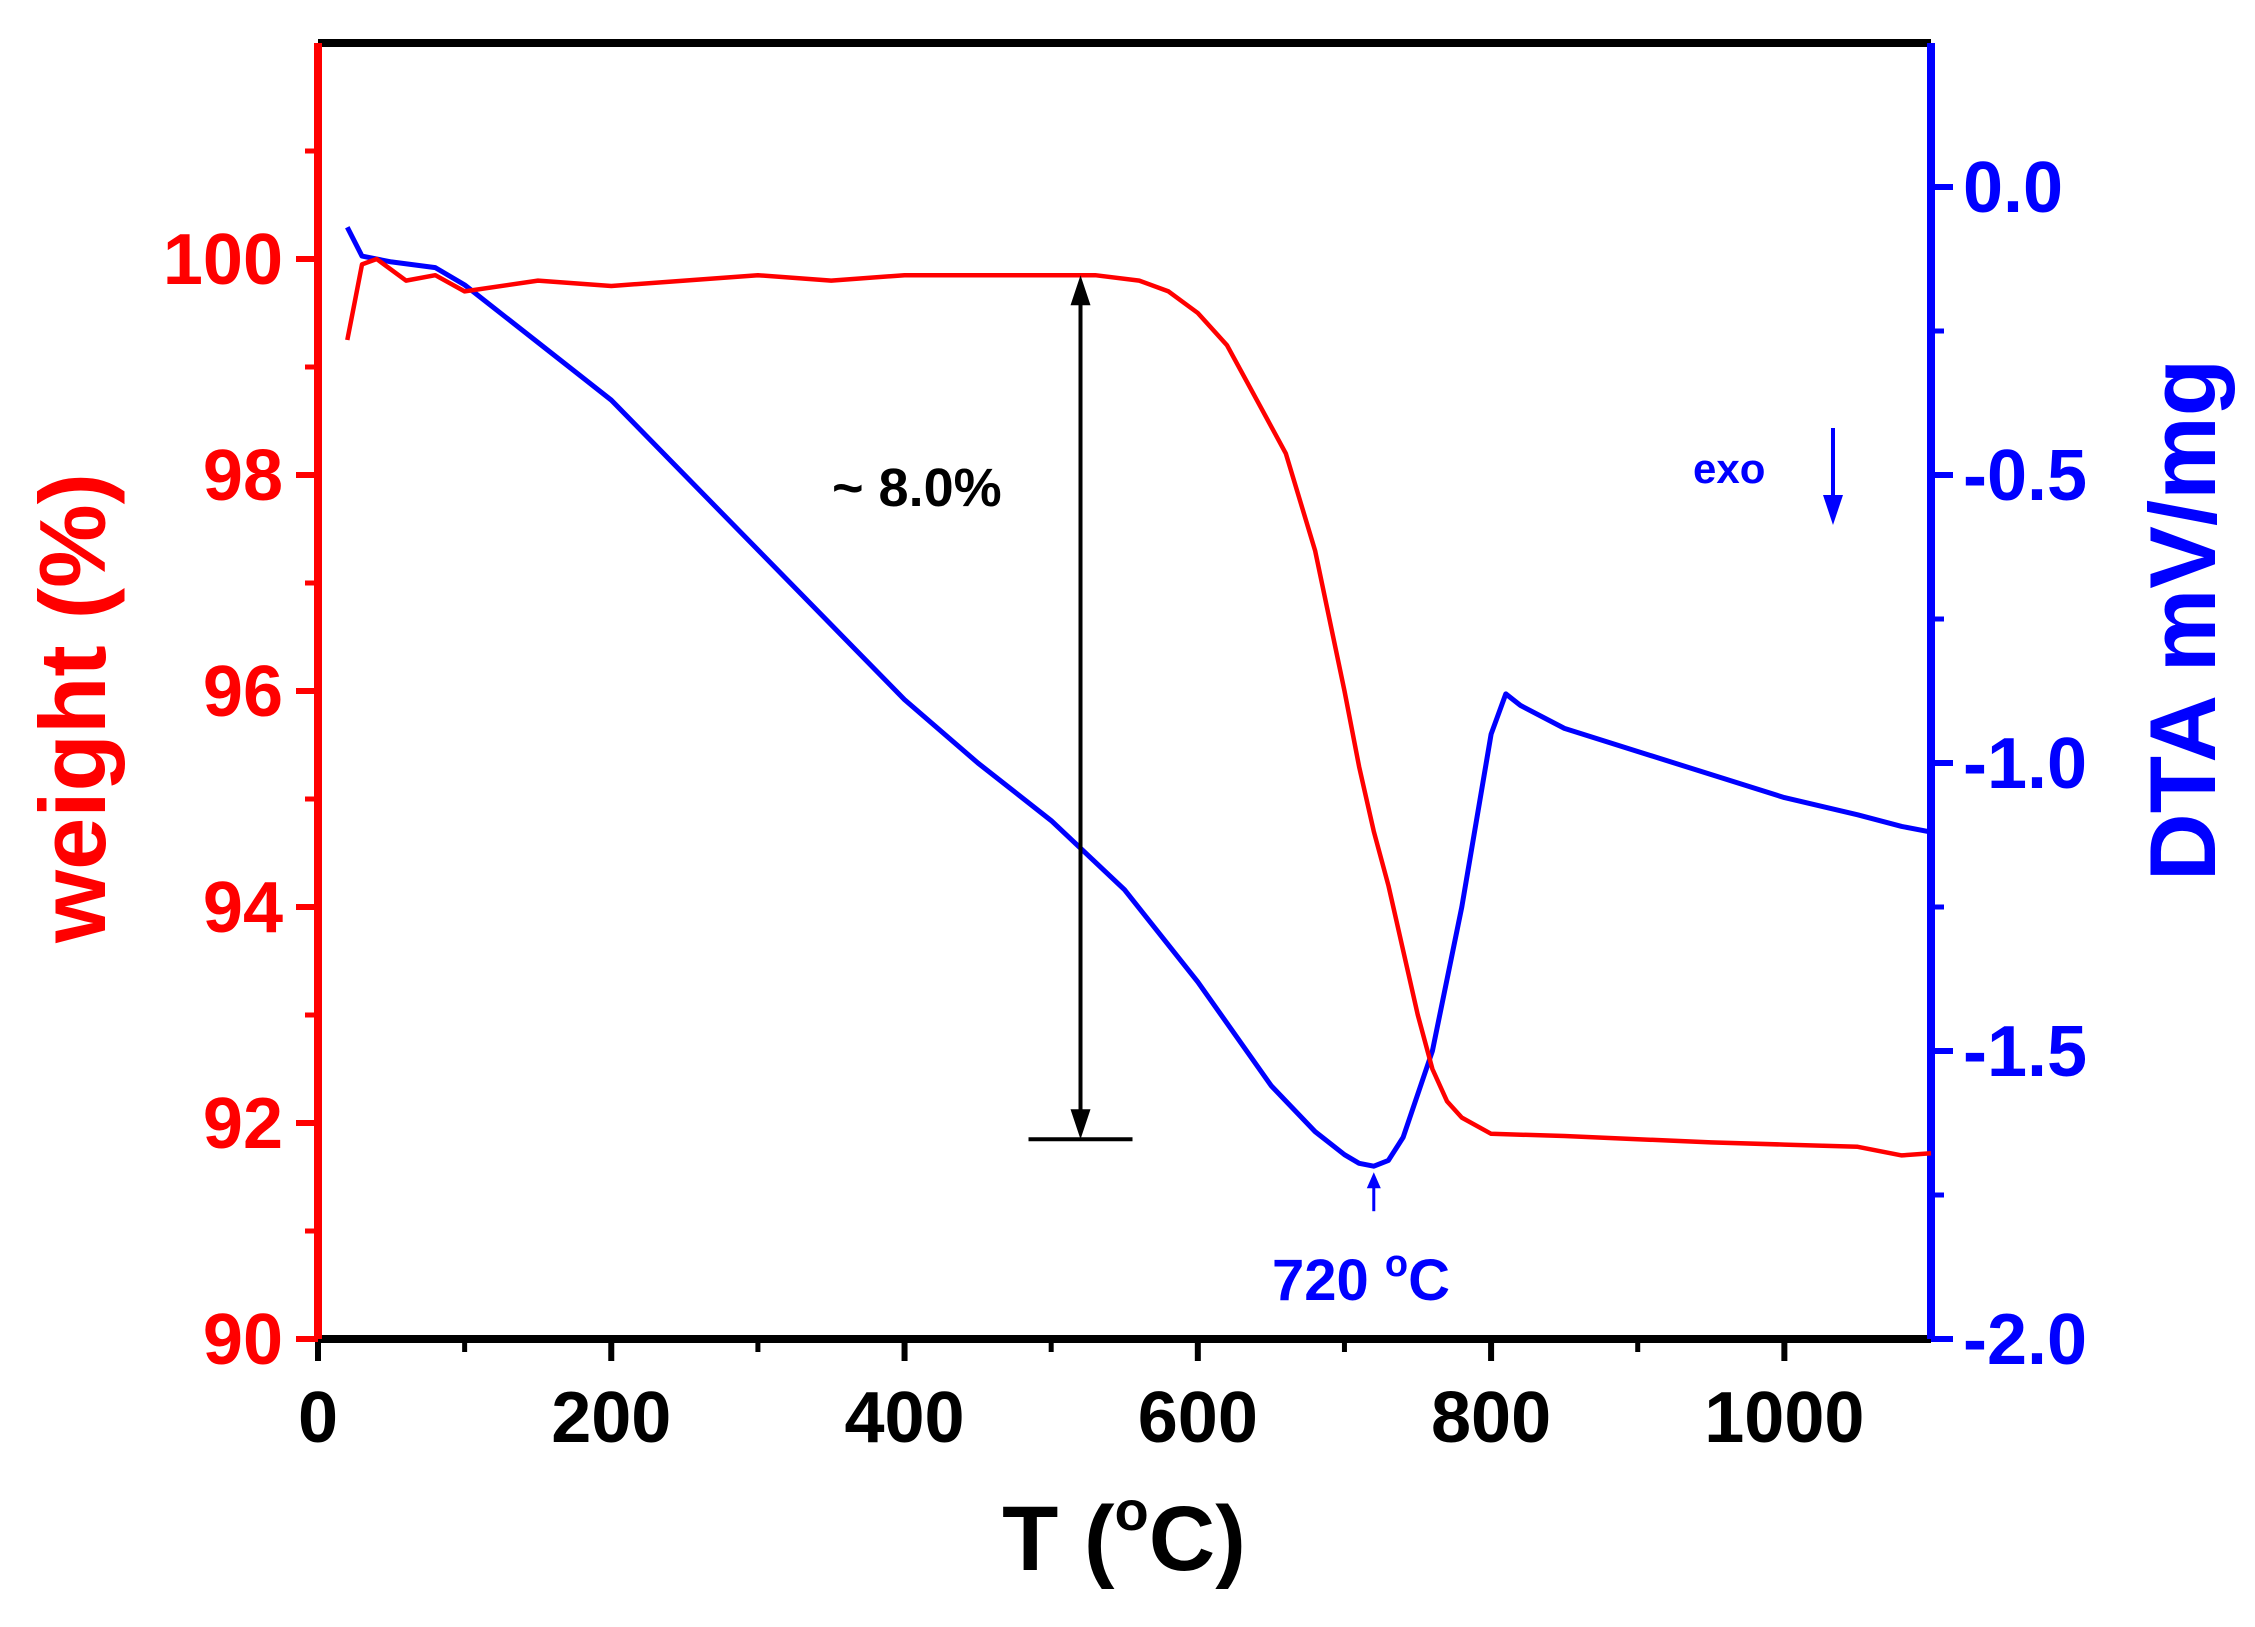 The height and width of the screenshot is (1627, 2255). What do you see at coordinates (1198, 1418) in the screenshot?
I see `x-tick-label: 600` at bounding box center [1198, 1418].